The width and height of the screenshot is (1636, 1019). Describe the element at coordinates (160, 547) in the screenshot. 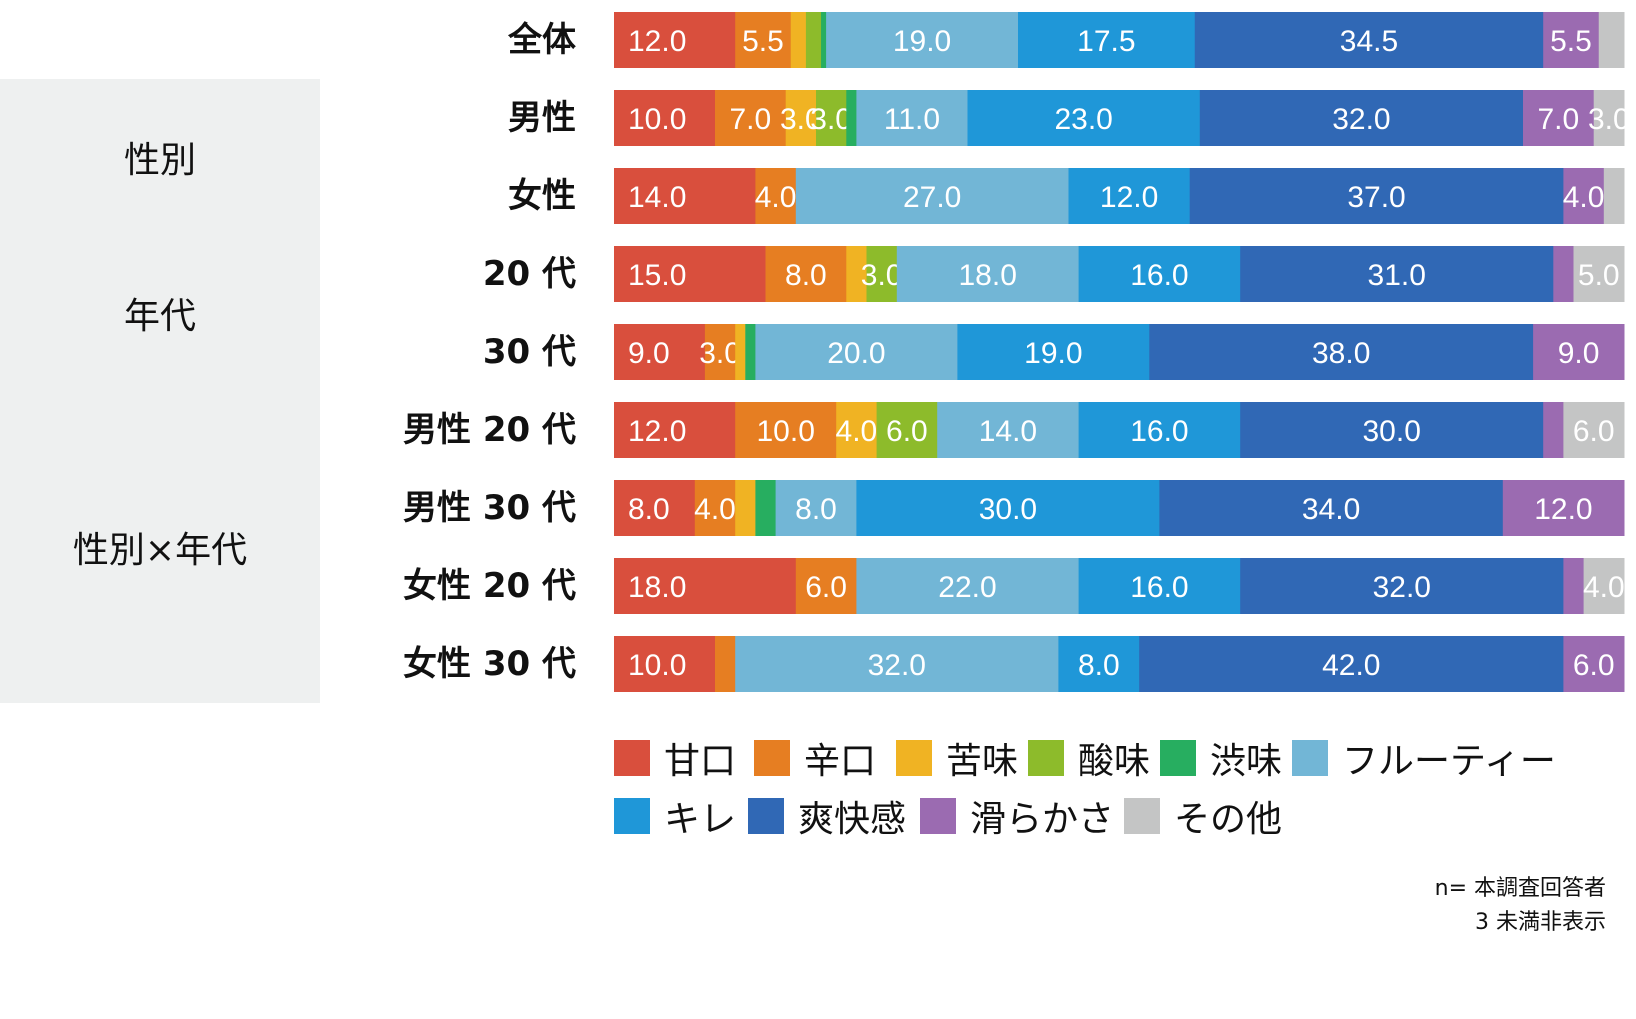

I see `group-label: 性別×年代` at that location.